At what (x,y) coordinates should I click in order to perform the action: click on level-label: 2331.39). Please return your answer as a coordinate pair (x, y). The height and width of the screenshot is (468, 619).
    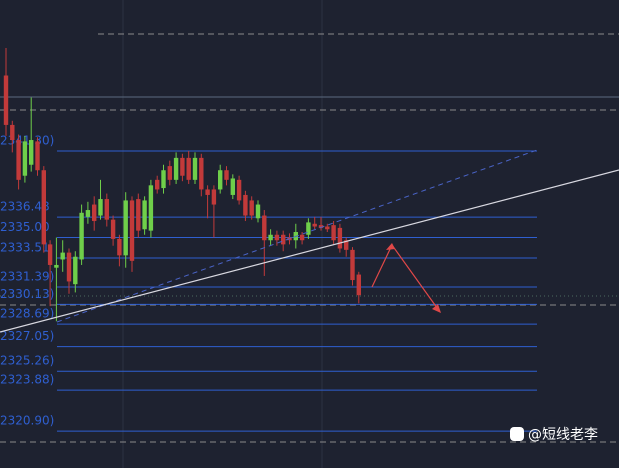
    Looking at the image, I should click on (27, 277).